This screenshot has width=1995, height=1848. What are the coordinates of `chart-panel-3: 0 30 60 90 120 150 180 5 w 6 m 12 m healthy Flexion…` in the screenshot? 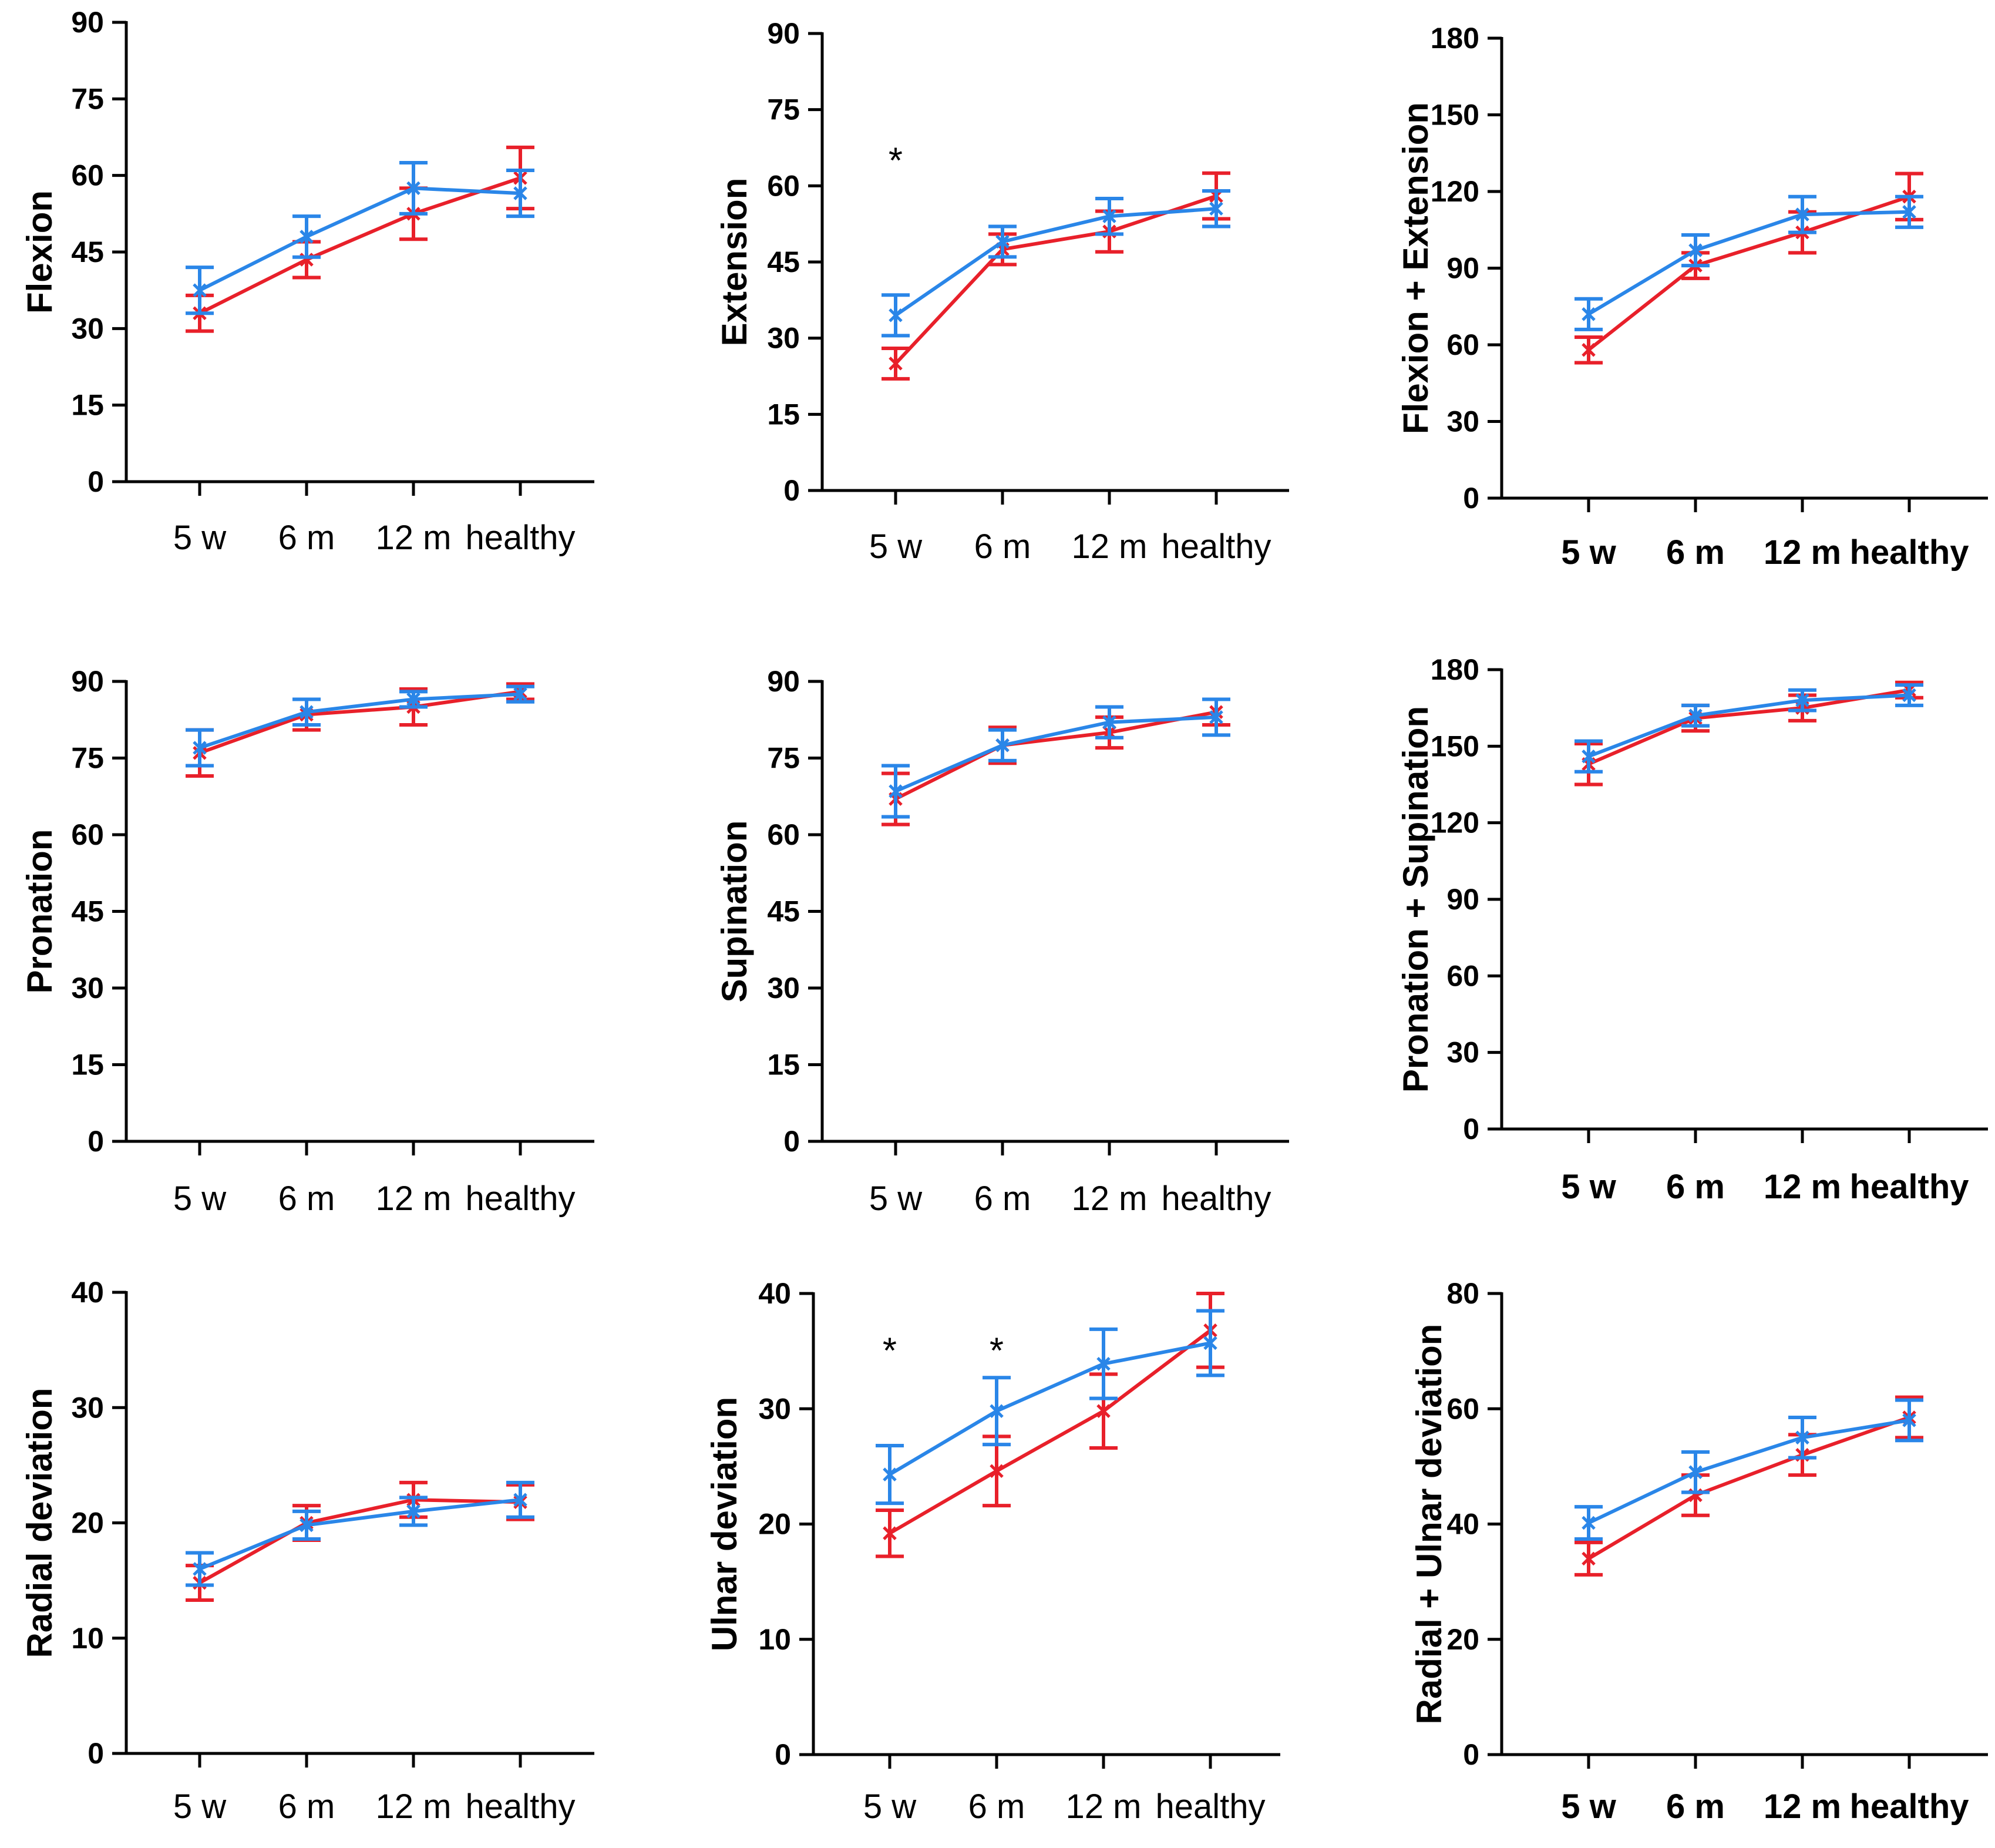 It's located at (1692, 297).